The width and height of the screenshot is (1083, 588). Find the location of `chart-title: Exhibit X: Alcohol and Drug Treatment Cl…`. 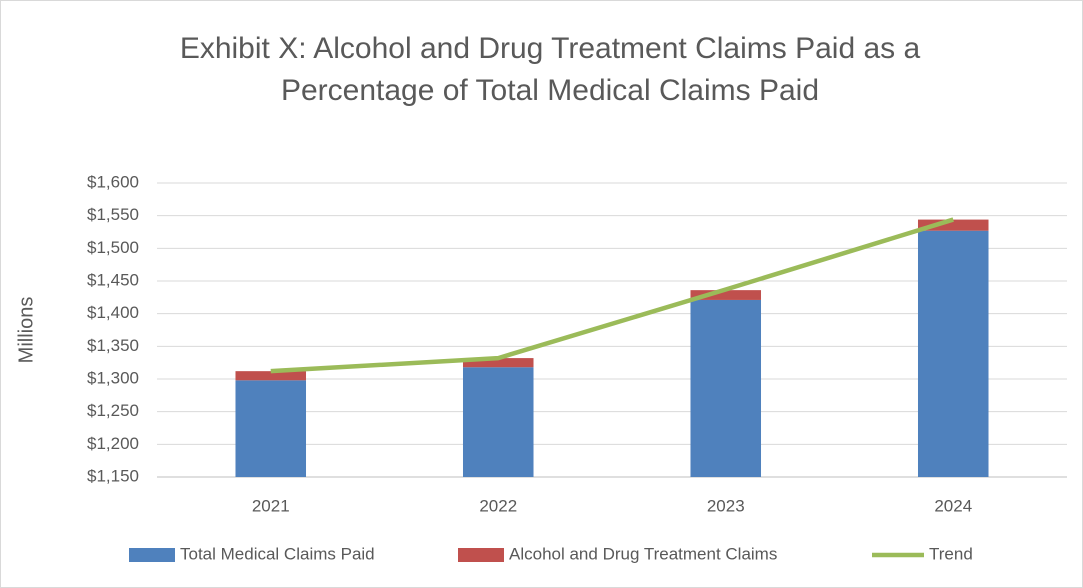

chart-title: Exhibit X: Alcohol and Drug Treatment Cl… is located at coordinates (550, 48).